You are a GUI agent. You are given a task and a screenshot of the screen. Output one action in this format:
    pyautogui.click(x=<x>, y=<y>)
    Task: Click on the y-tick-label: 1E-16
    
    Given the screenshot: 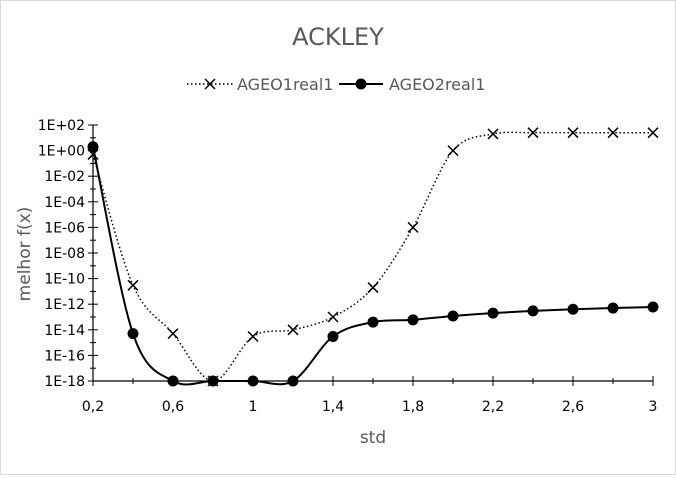 What is the action you would take?
    pyautogui.click(x=64, y=356)
    